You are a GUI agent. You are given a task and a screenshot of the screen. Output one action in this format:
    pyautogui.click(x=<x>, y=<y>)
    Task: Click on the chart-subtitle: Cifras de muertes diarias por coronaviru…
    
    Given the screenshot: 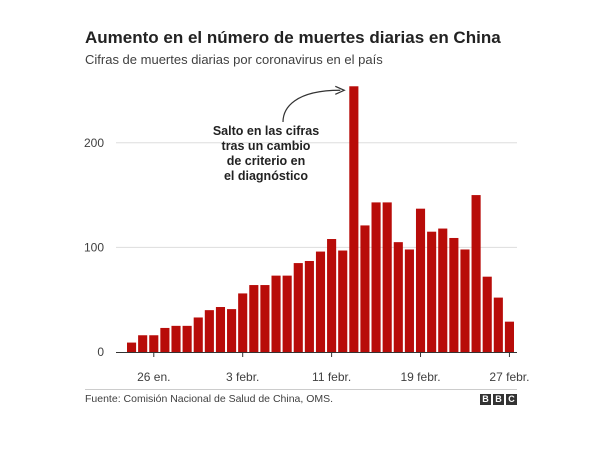 What is the action you would take?
    pyautogui.click(x=234, y=59)
    